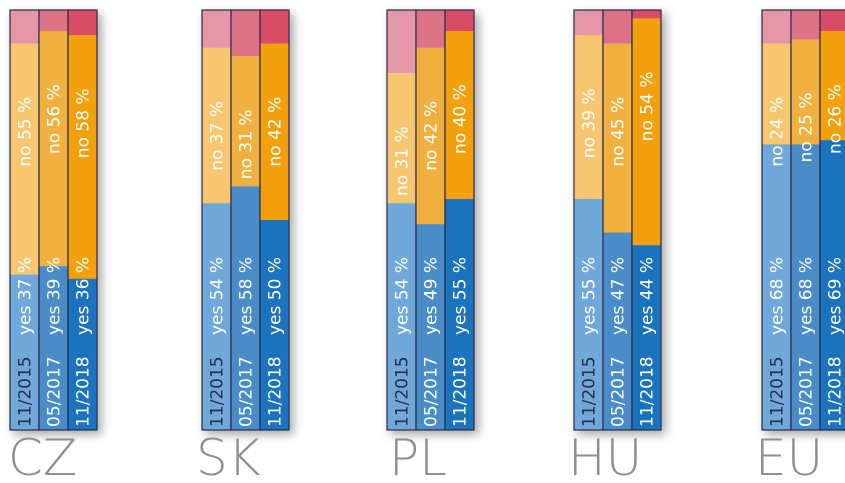 This screenshot has height=483, width=845. I want to click on no-value-label: no 45 %, so click(619, 132).